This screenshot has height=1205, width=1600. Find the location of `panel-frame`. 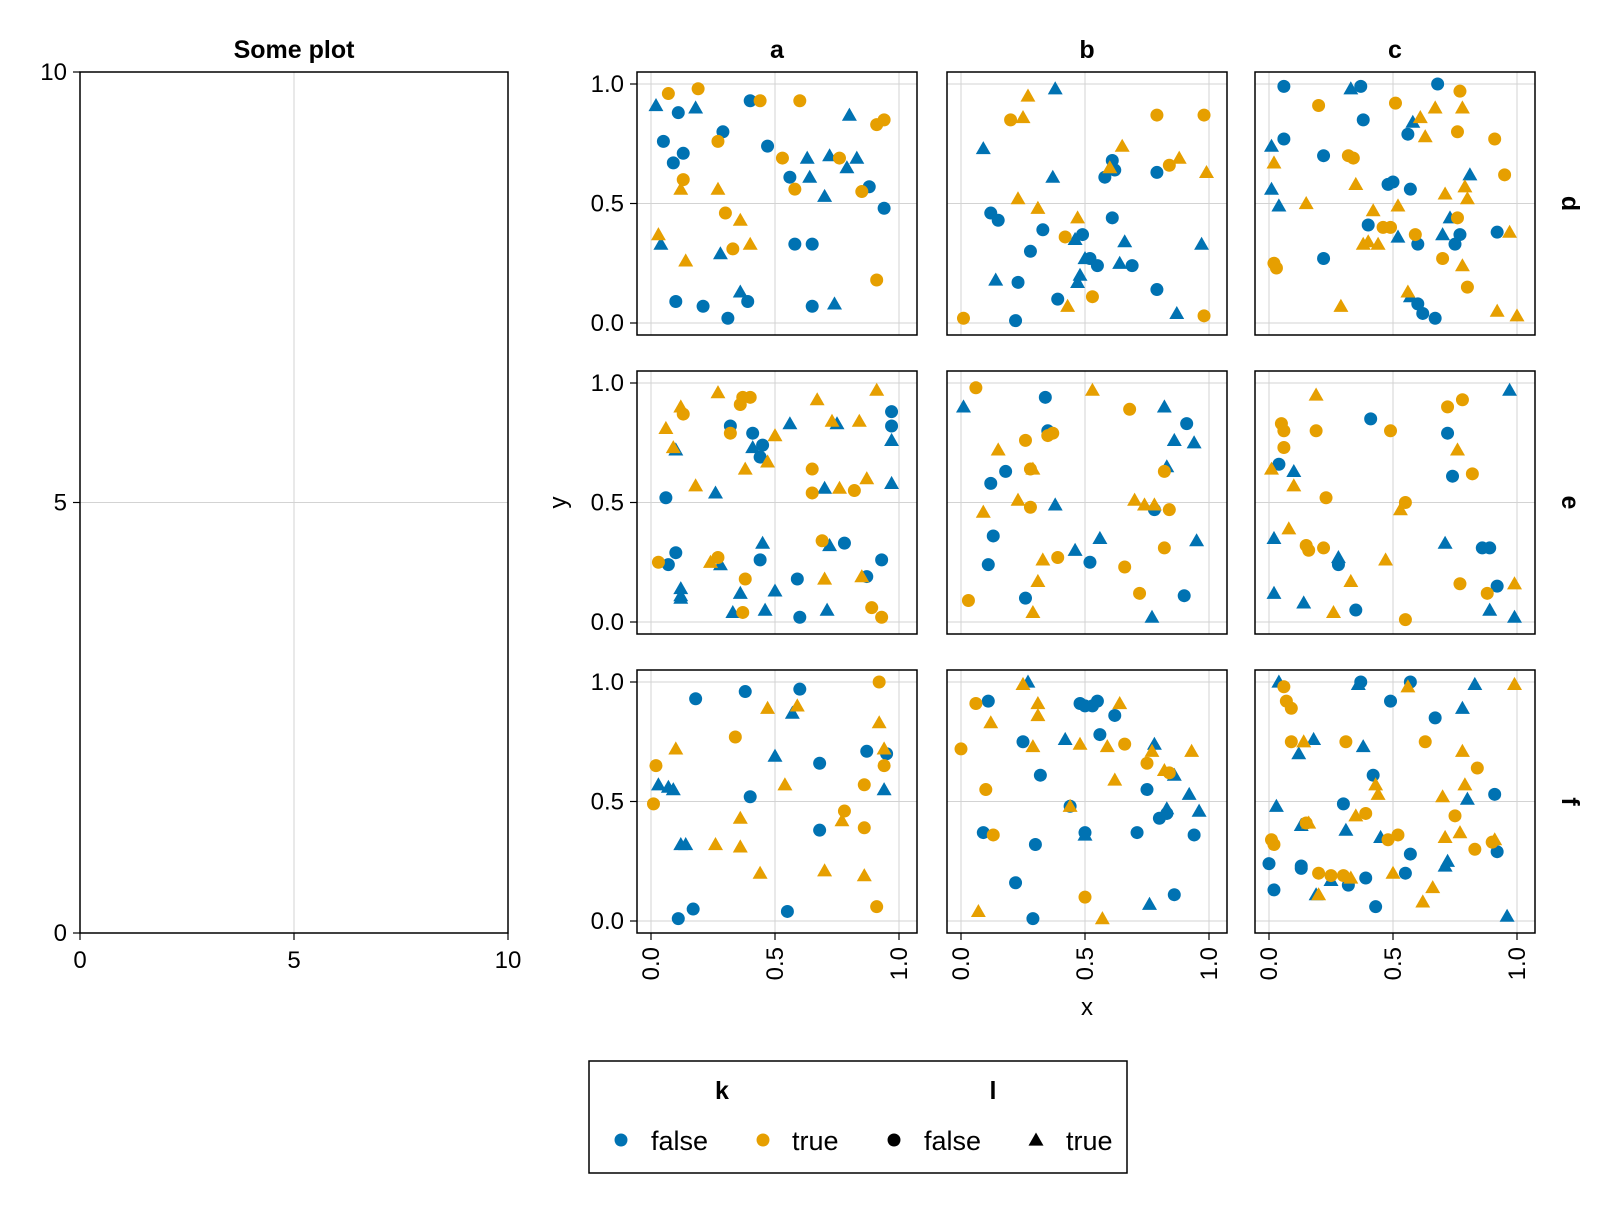

panel-frame is located at coordinates (1395, 203).